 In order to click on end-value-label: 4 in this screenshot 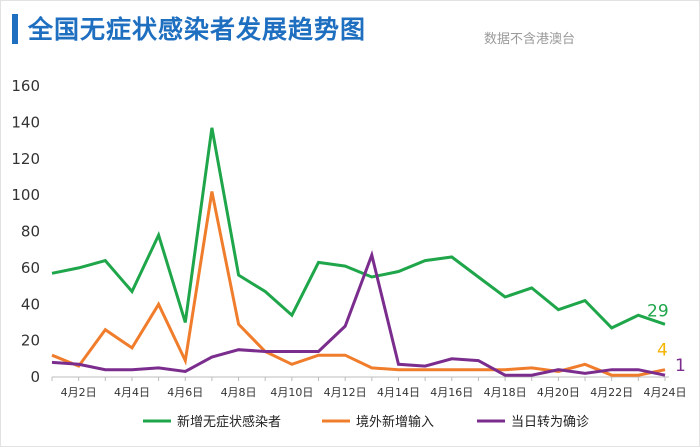, I will do `click(662, 351)`.